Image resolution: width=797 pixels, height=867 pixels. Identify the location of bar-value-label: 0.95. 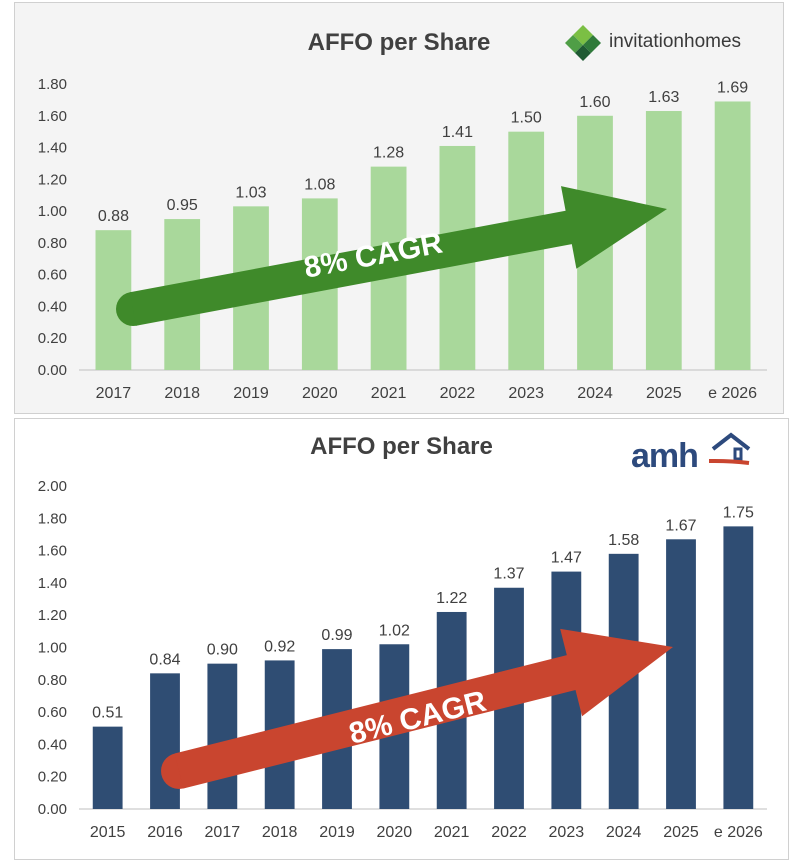
(182, 205).